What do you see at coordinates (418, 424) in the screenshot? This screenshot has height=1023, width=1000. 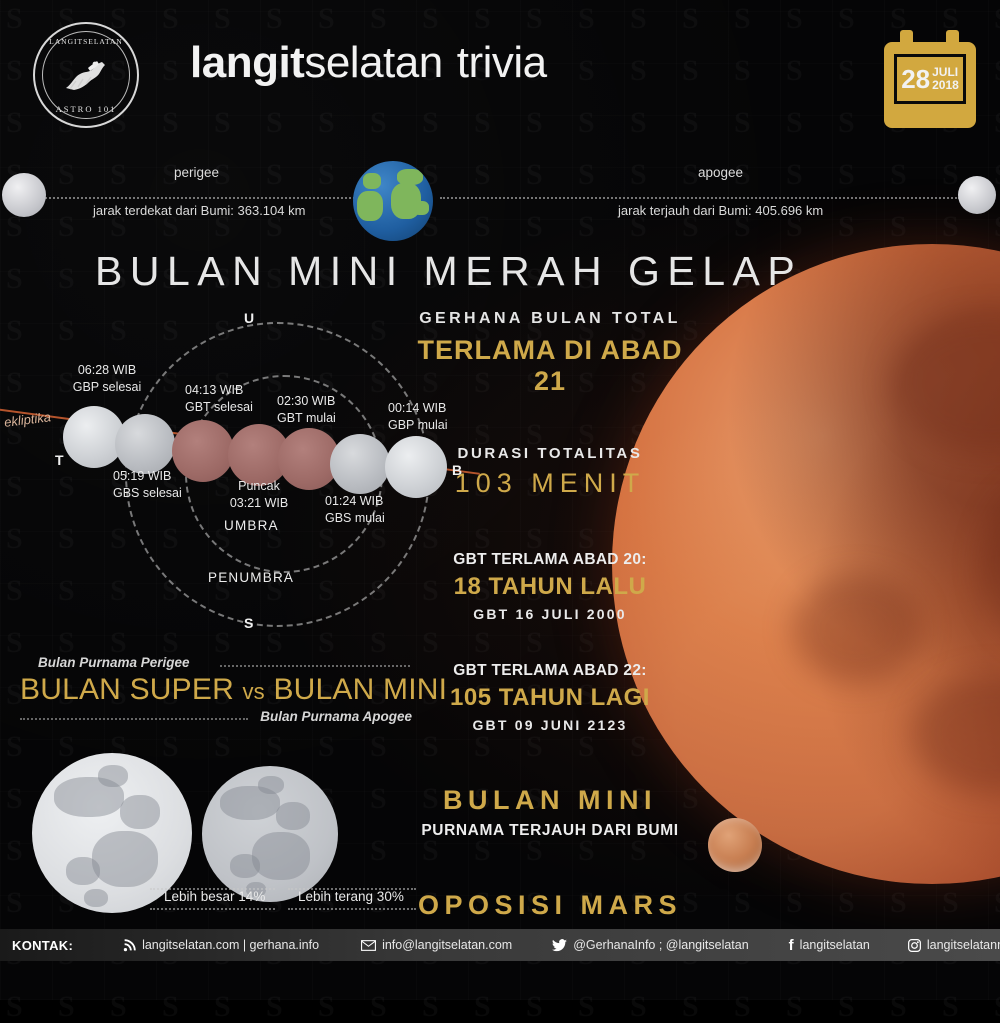 I see `phase-event: GBP mulai` at bounding box center [418, 424].